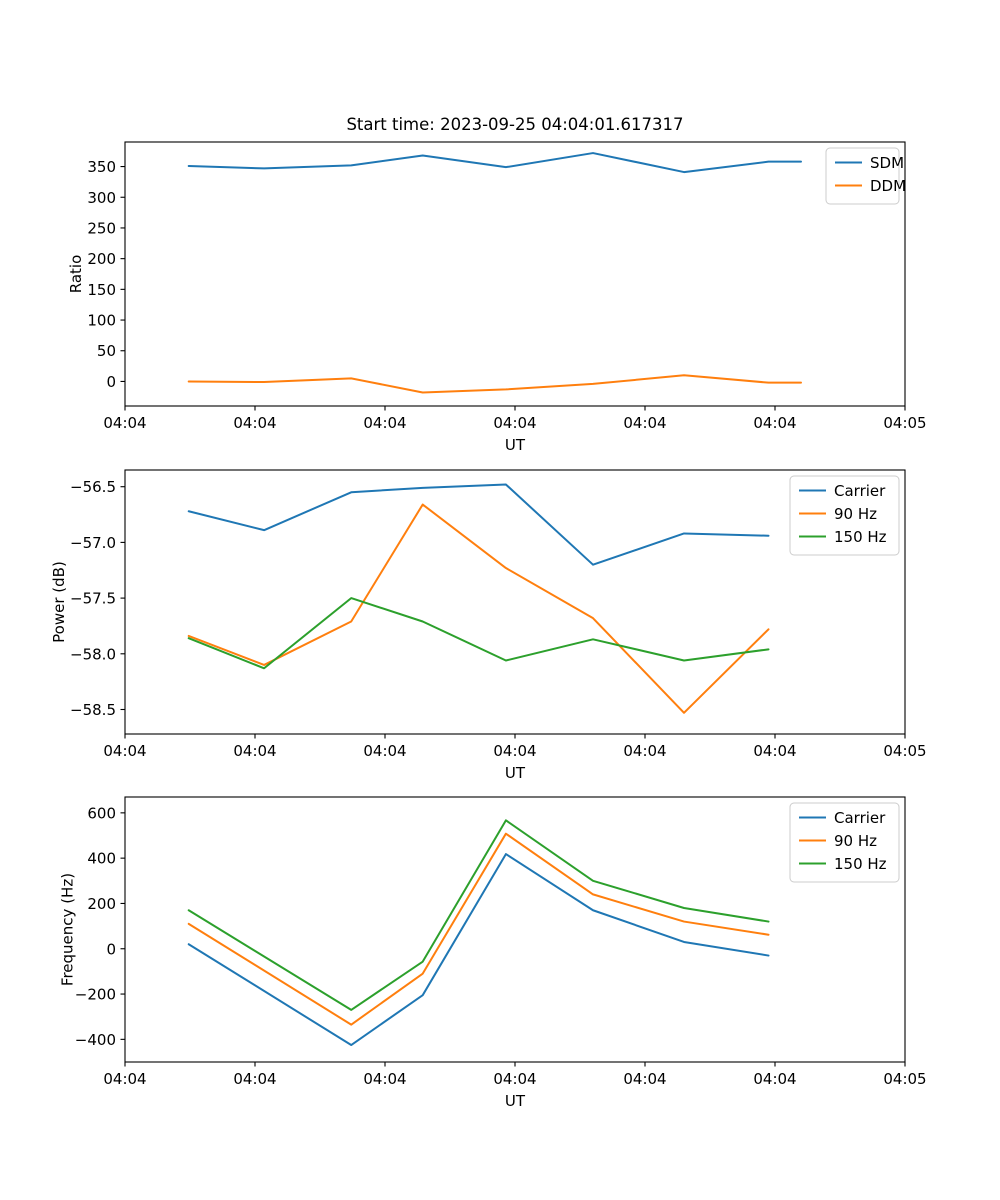 This screenshot has width=1000, height=1200. What do you see at coordinates (101, 228) in the screenshot?
I see `y-tick-label: 250` at bounding box center [101, 228].